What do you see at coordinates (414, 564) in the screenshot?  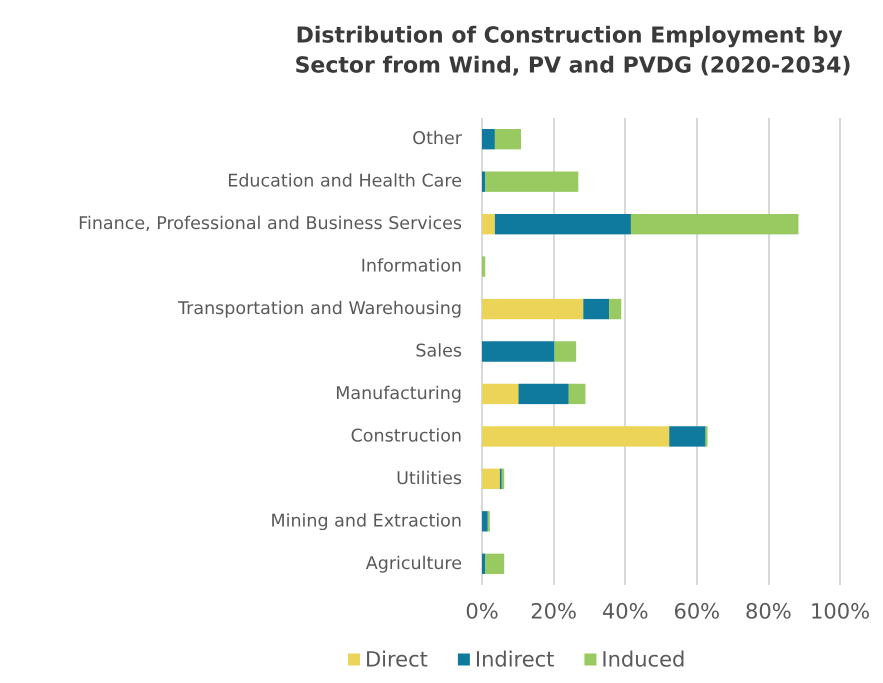 I see `y-tick-label: Agriculture` at bounding box center [414, 564].